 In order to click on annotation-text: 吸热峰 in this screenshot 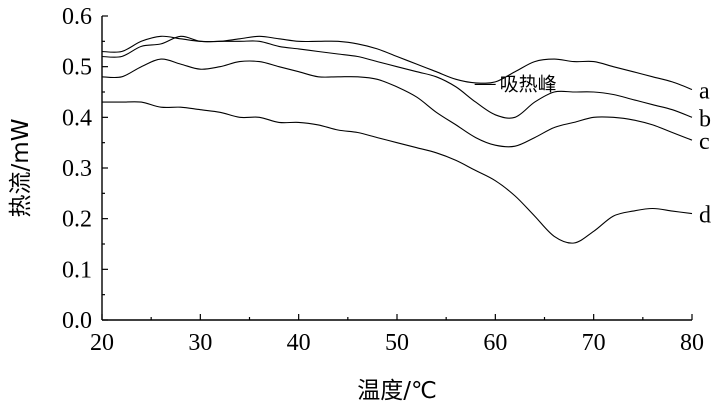, I will do `click(528, 84)`.